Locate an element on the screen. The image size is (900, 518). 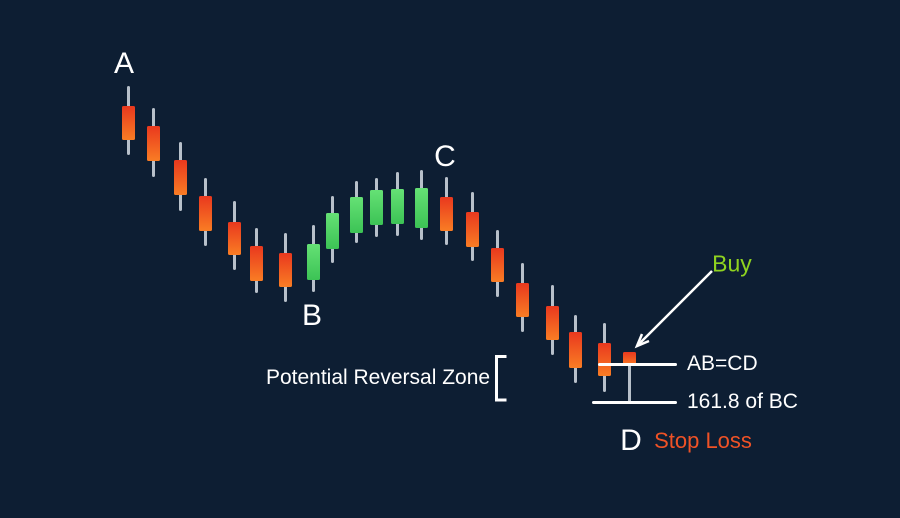
candle-wick is located at coordinates (629, 378).